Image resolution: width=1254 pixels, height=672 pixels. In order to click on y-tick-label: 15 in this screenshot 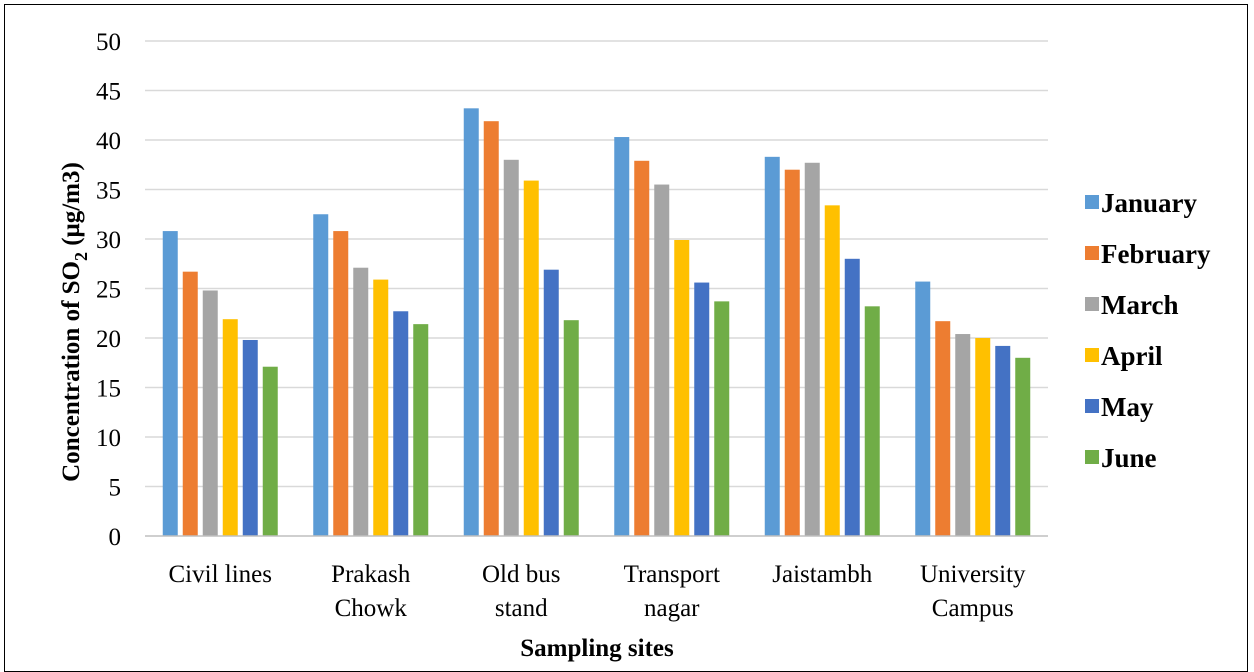, I will do `click(108, 389)`.